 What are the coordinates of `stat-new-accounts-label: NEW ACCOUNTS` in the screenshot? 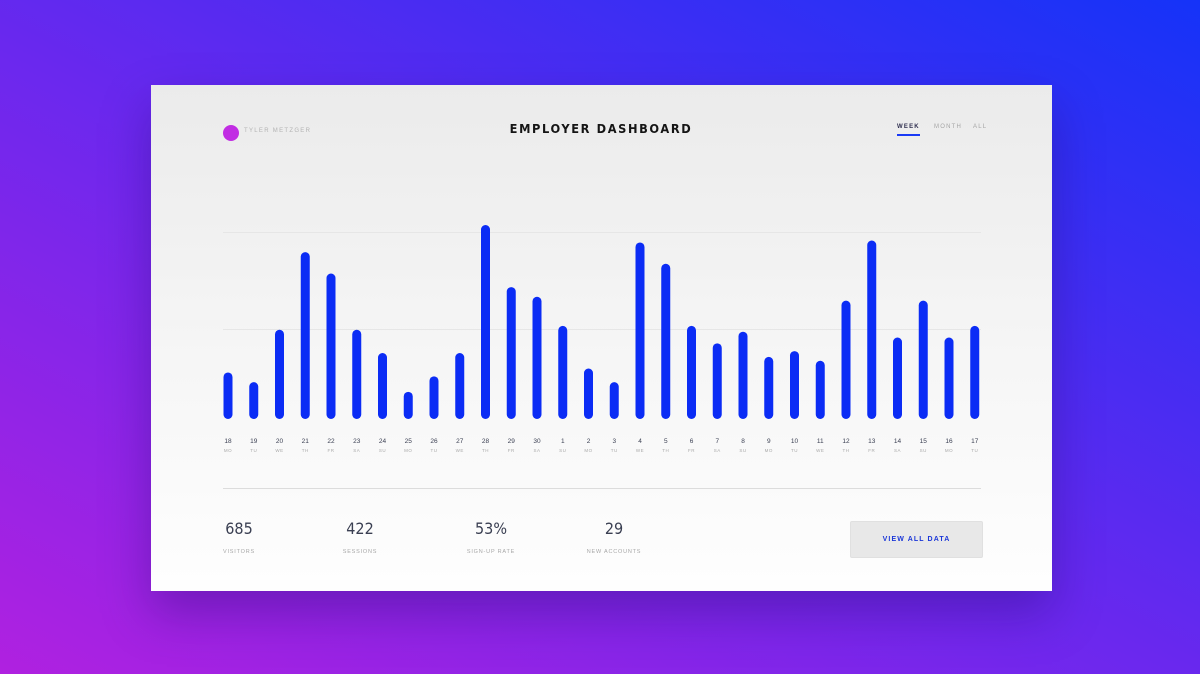 It's located at (614, 552).